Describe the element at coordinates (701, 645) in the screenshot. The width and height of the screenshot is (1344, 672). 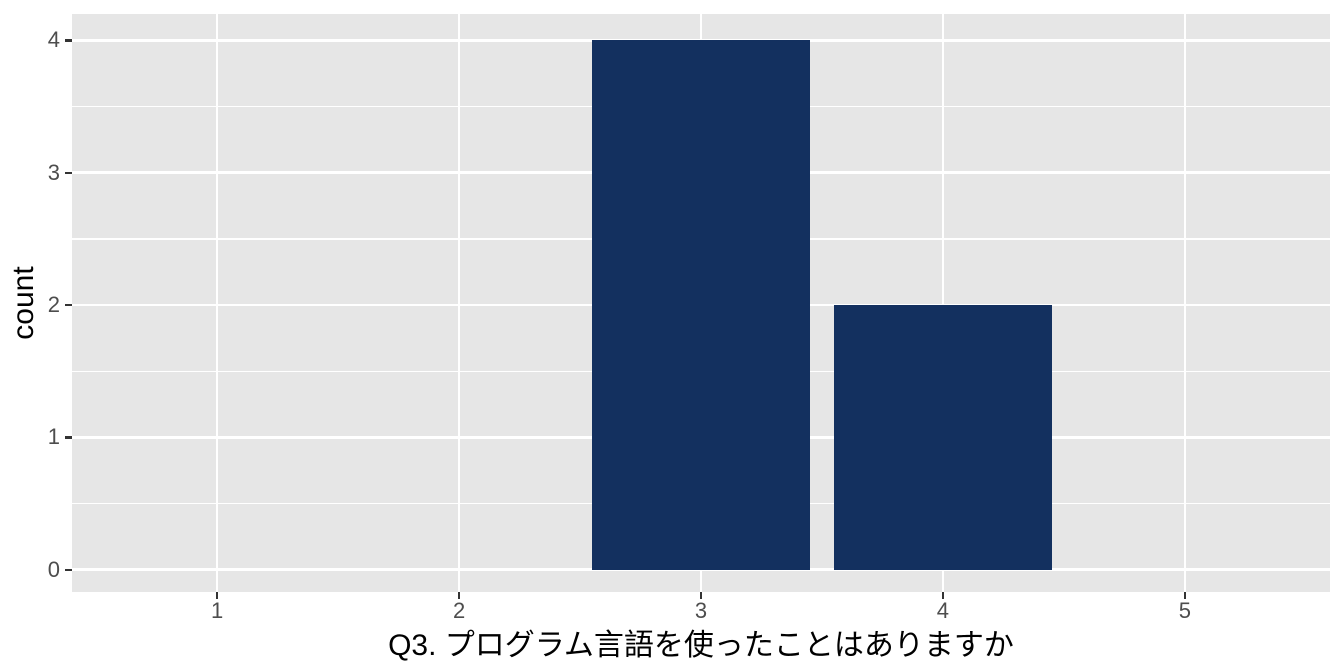
I see `x-axis-title: Q3. プログラム言語を使ったことはありますか` at that location.